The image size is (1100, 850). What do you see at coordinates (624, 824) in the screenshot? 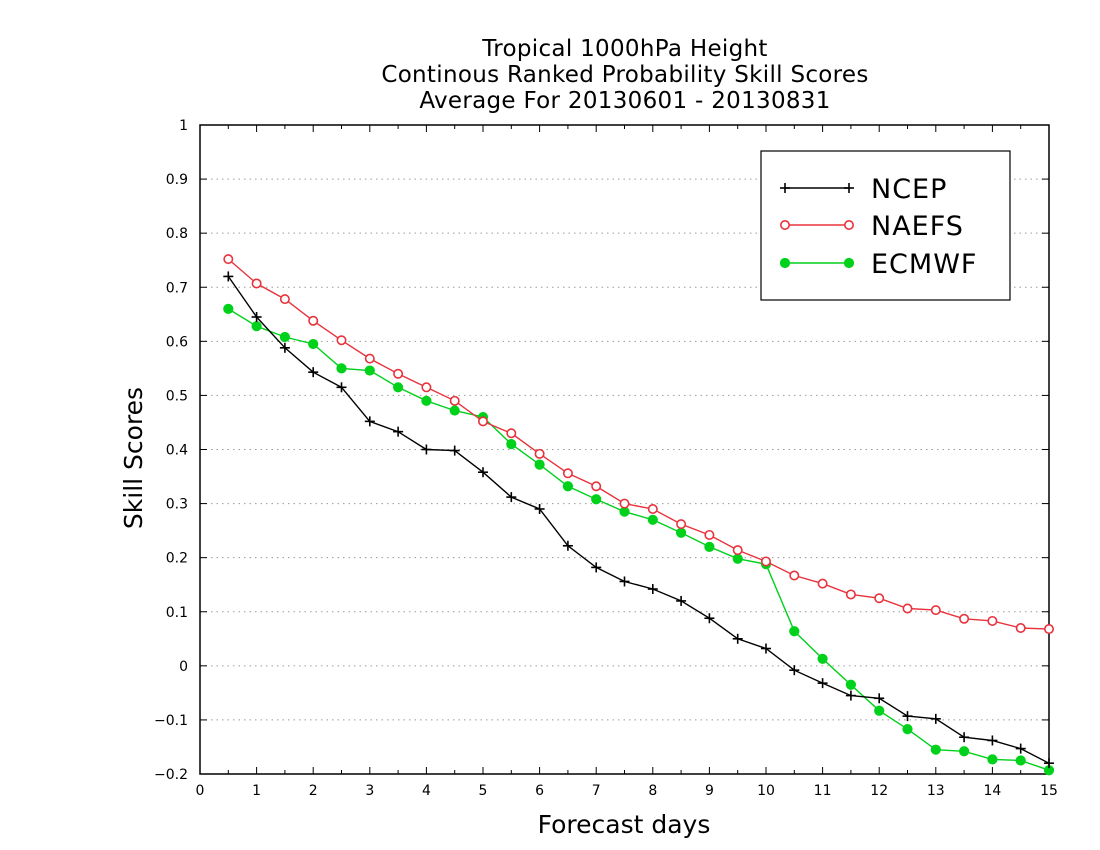
I see `x-axis-label: Forecast days` at bounding box center [624, 824].